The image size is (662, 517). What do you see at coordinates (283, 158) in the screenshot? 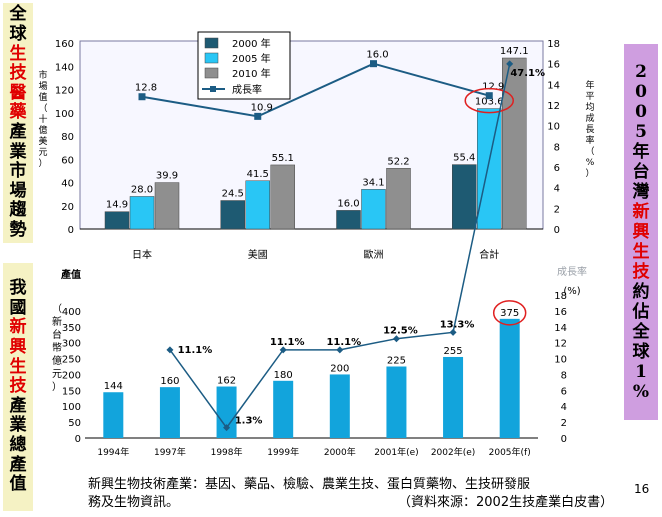
I see `bar-value-label: 55.1` at bounding box center [283, 158].